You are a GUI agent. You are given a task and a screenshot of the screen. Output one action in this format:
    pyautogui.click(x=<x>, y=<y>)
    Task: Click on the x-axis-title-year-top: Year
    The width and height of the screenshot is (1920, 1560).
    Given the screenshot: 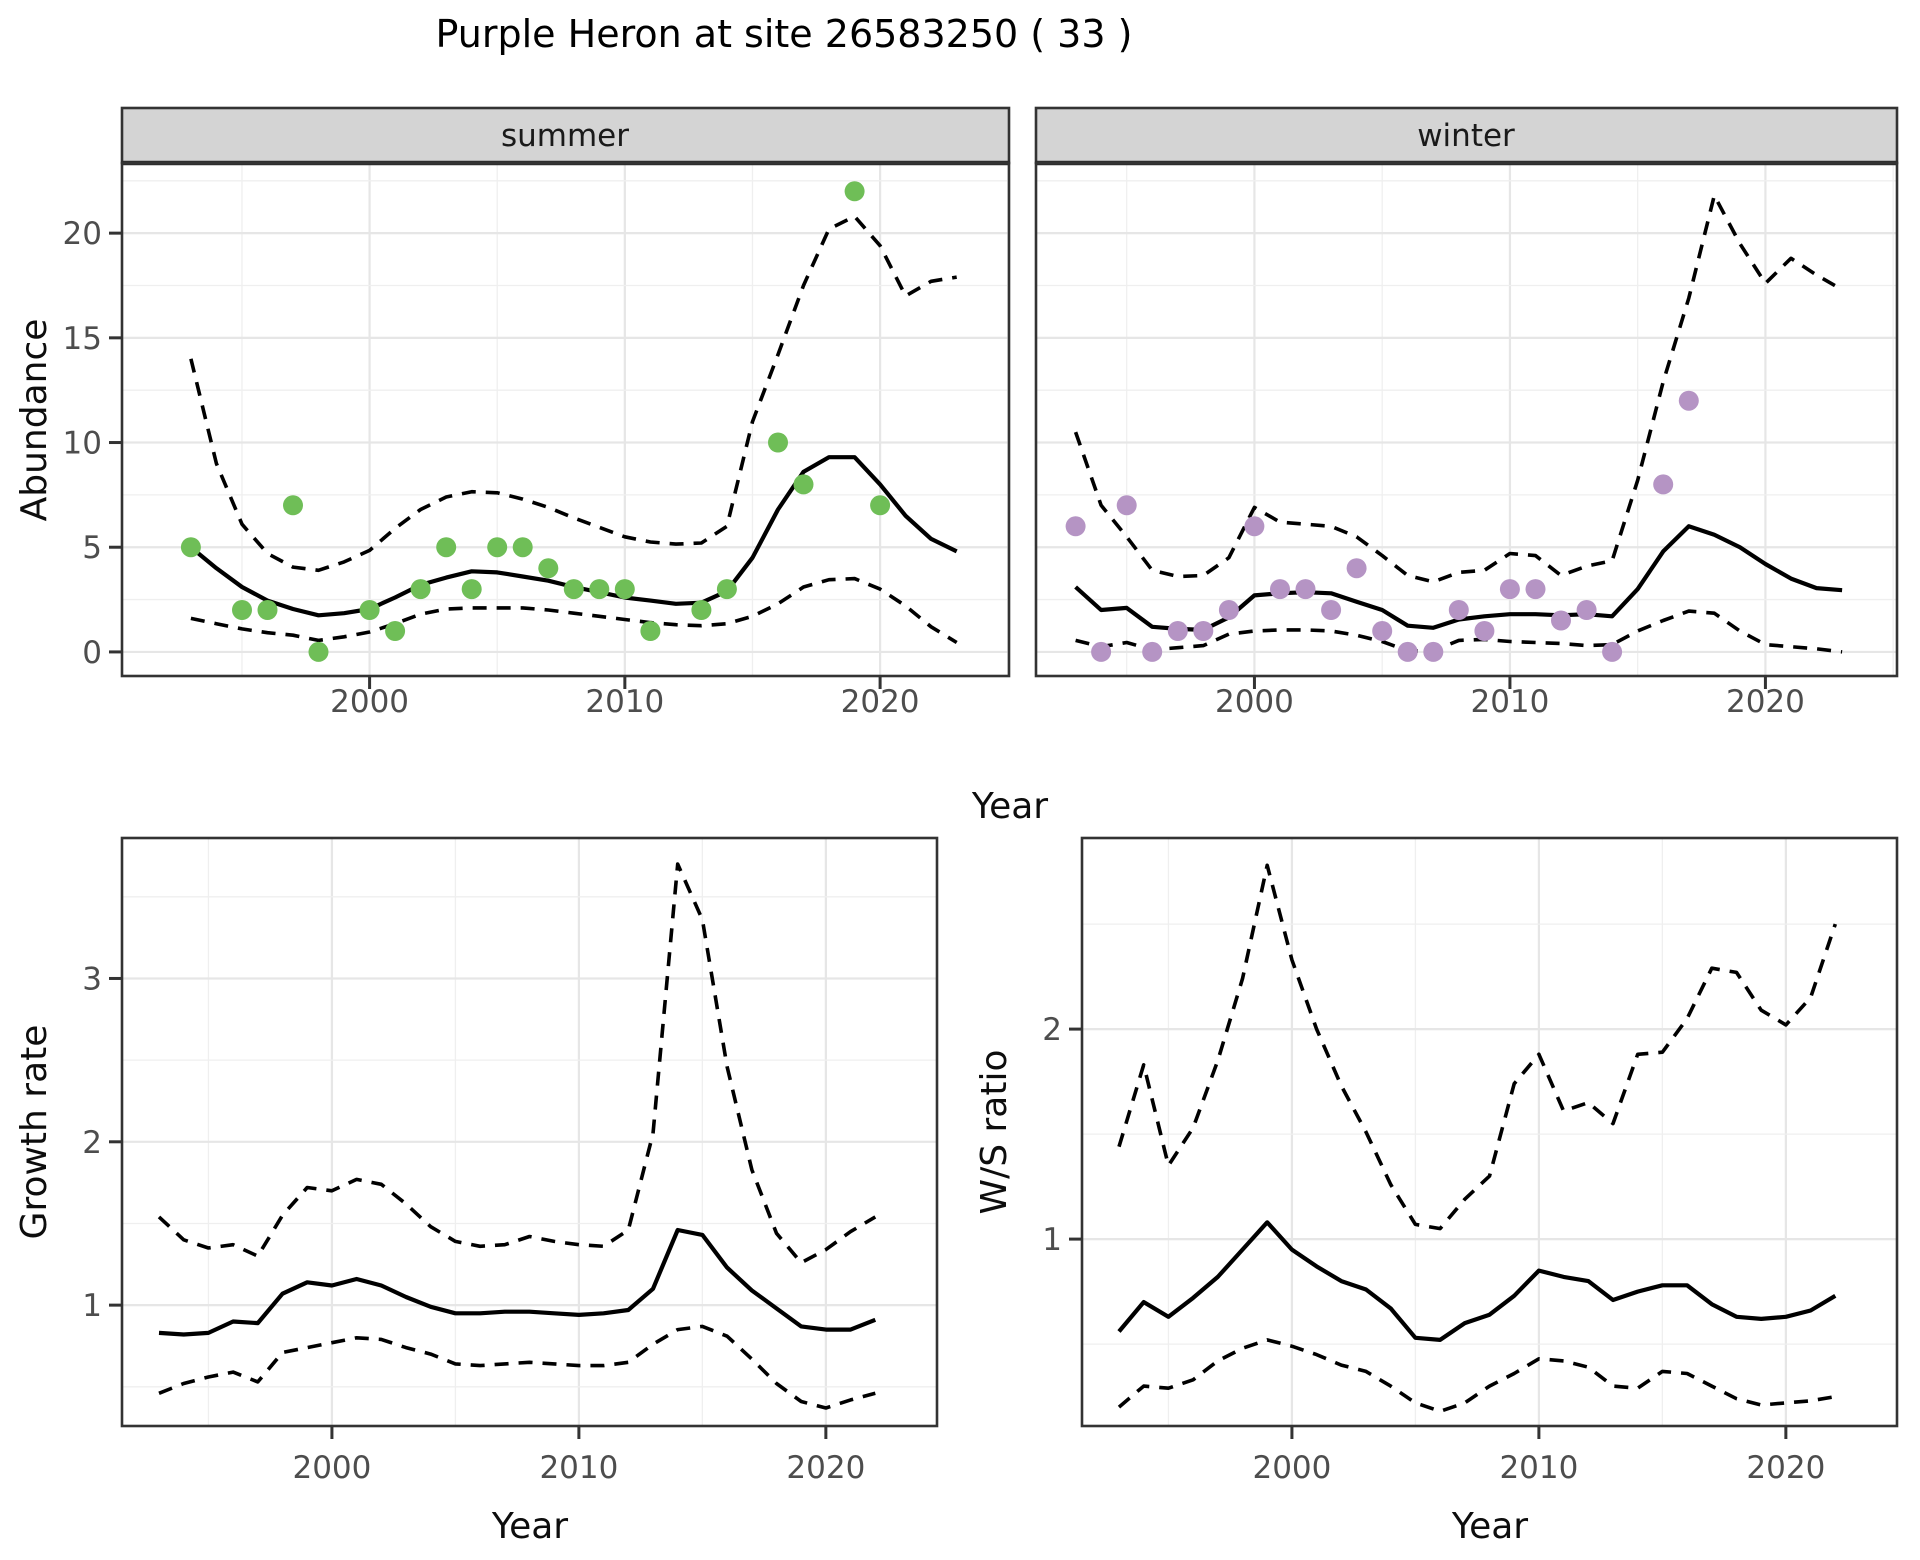 What is the action you would take?
    pyautogui.click(x=1009, y=806)
    